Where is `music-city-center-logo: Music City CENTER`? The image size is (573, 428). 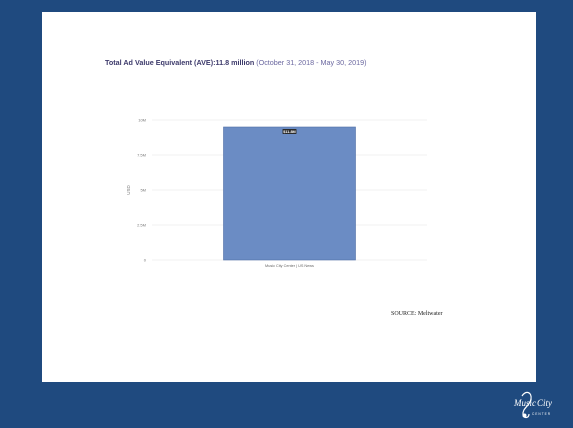
music-city-center-logo: Music City CENTER is located at coordinates (532, 405).